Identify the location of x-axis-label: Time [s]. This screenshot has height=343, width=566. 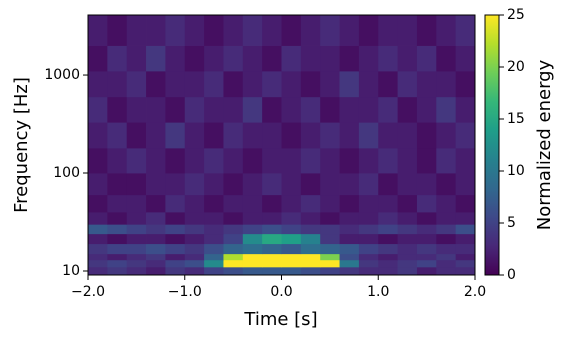
(280, 319).